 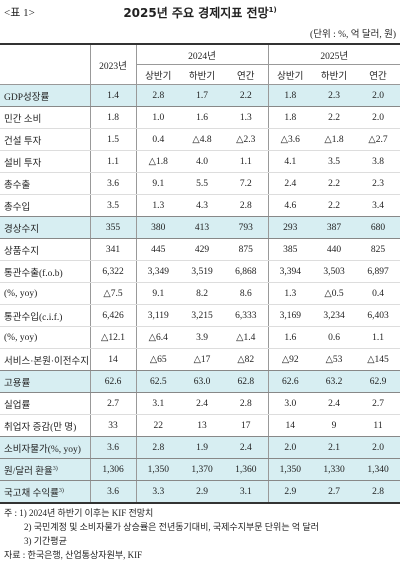 What do you see at coordinates (157, 139) in the screenshot?
I see `cell: 0.4` at bounding box center [157, 139].